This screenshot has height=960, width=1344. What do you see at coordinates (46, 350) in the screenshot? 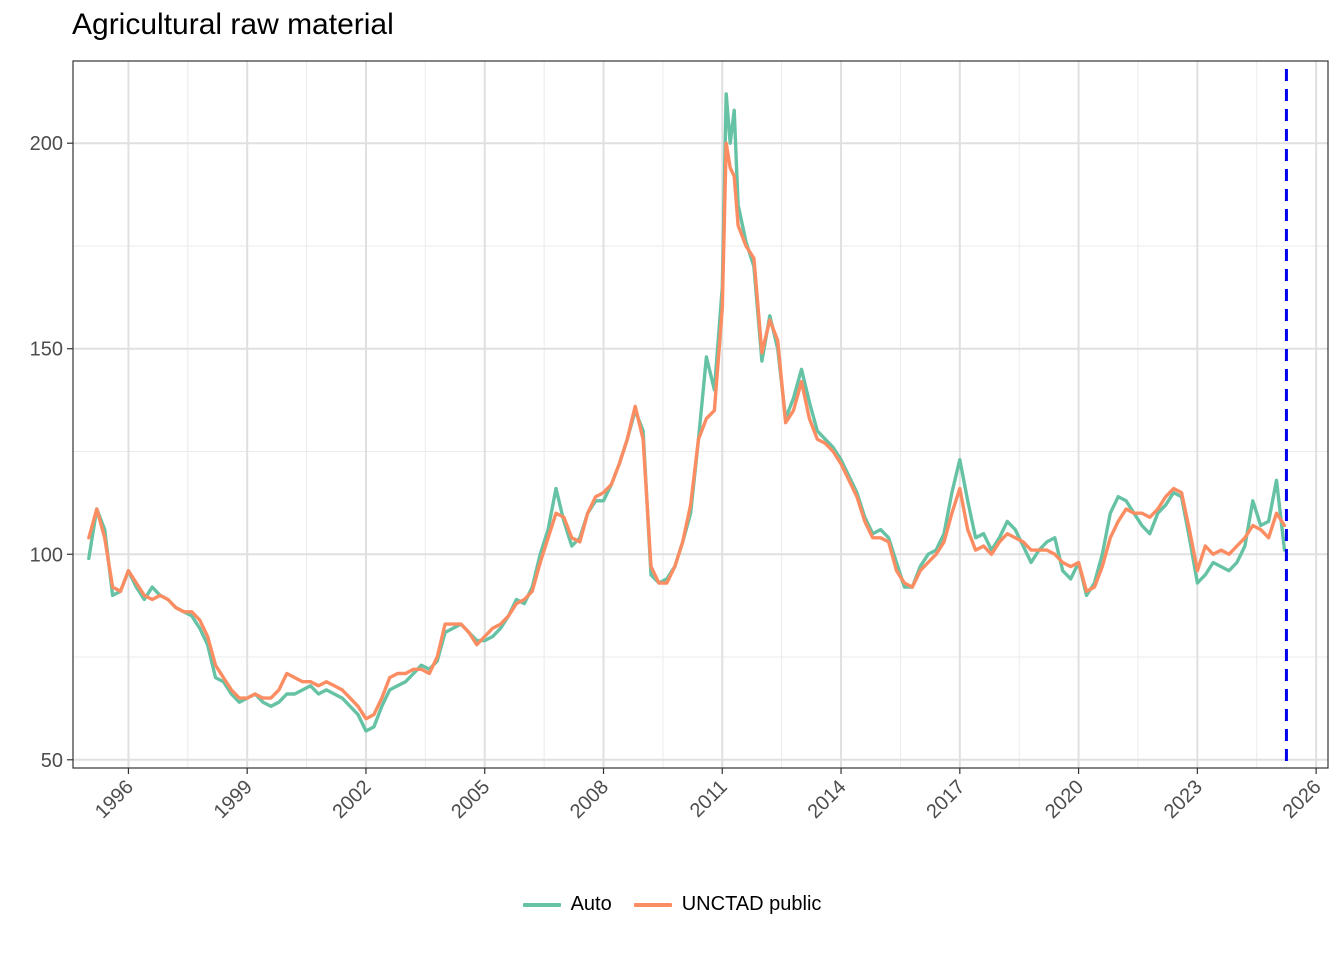
I see `y-tick-label: 150` at bounding box center [46, 350].